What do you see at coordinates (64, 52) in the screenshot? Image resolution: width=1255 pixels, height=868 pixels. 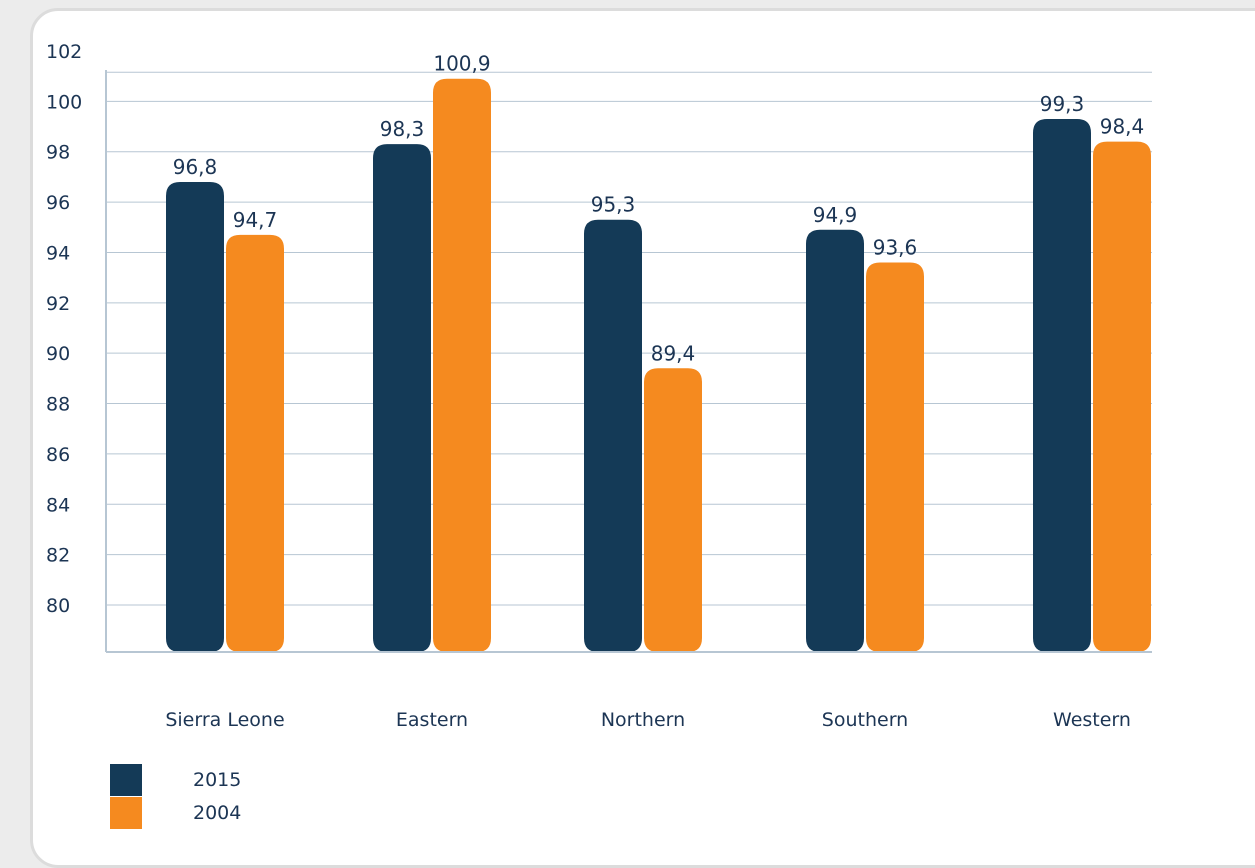 I see `y-tick-label: 102` at bounding box center [64, 52].